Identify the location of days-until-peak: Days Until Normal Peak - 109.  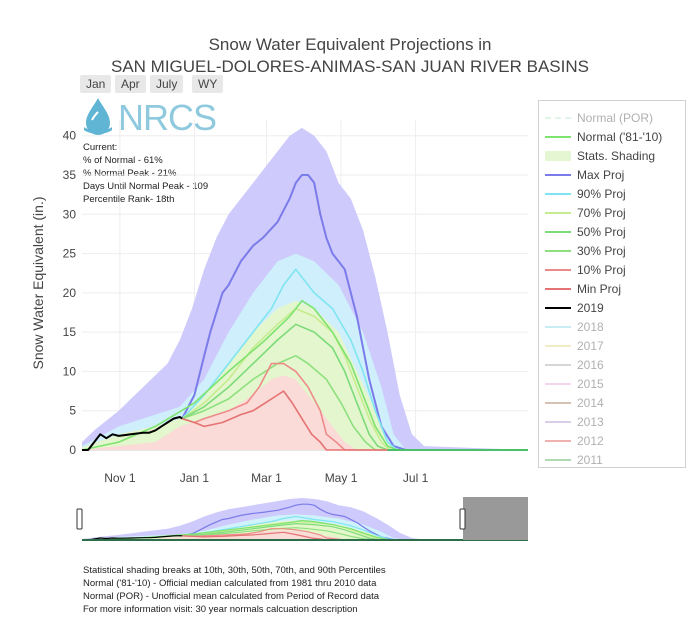
(146, 186).